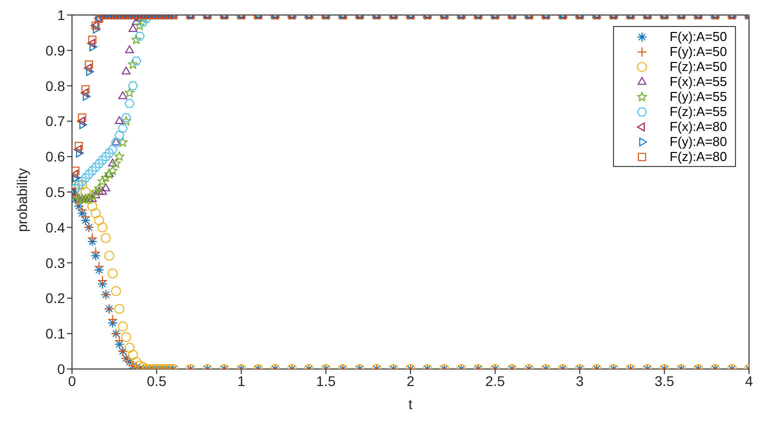  What do you see at coordinates (698, 36) in the screenshot?
I see `legend-label: F(x):A=50` at bounding box center [698, 36].